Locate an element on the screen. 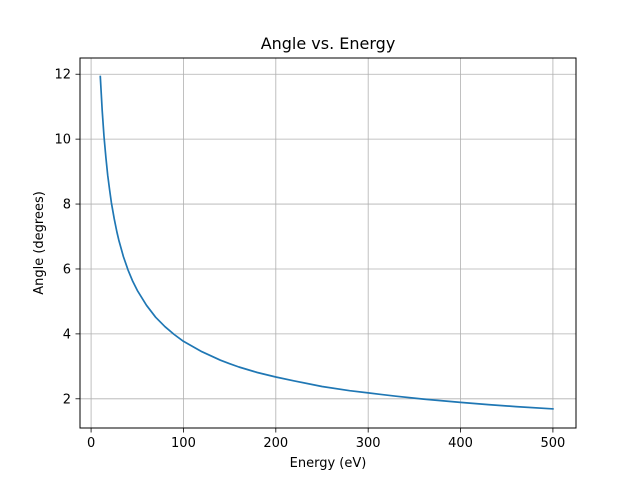 The height and width of the screenshot is (480, 640). x-tick-label: 100 is located at coordinates (183, 443).